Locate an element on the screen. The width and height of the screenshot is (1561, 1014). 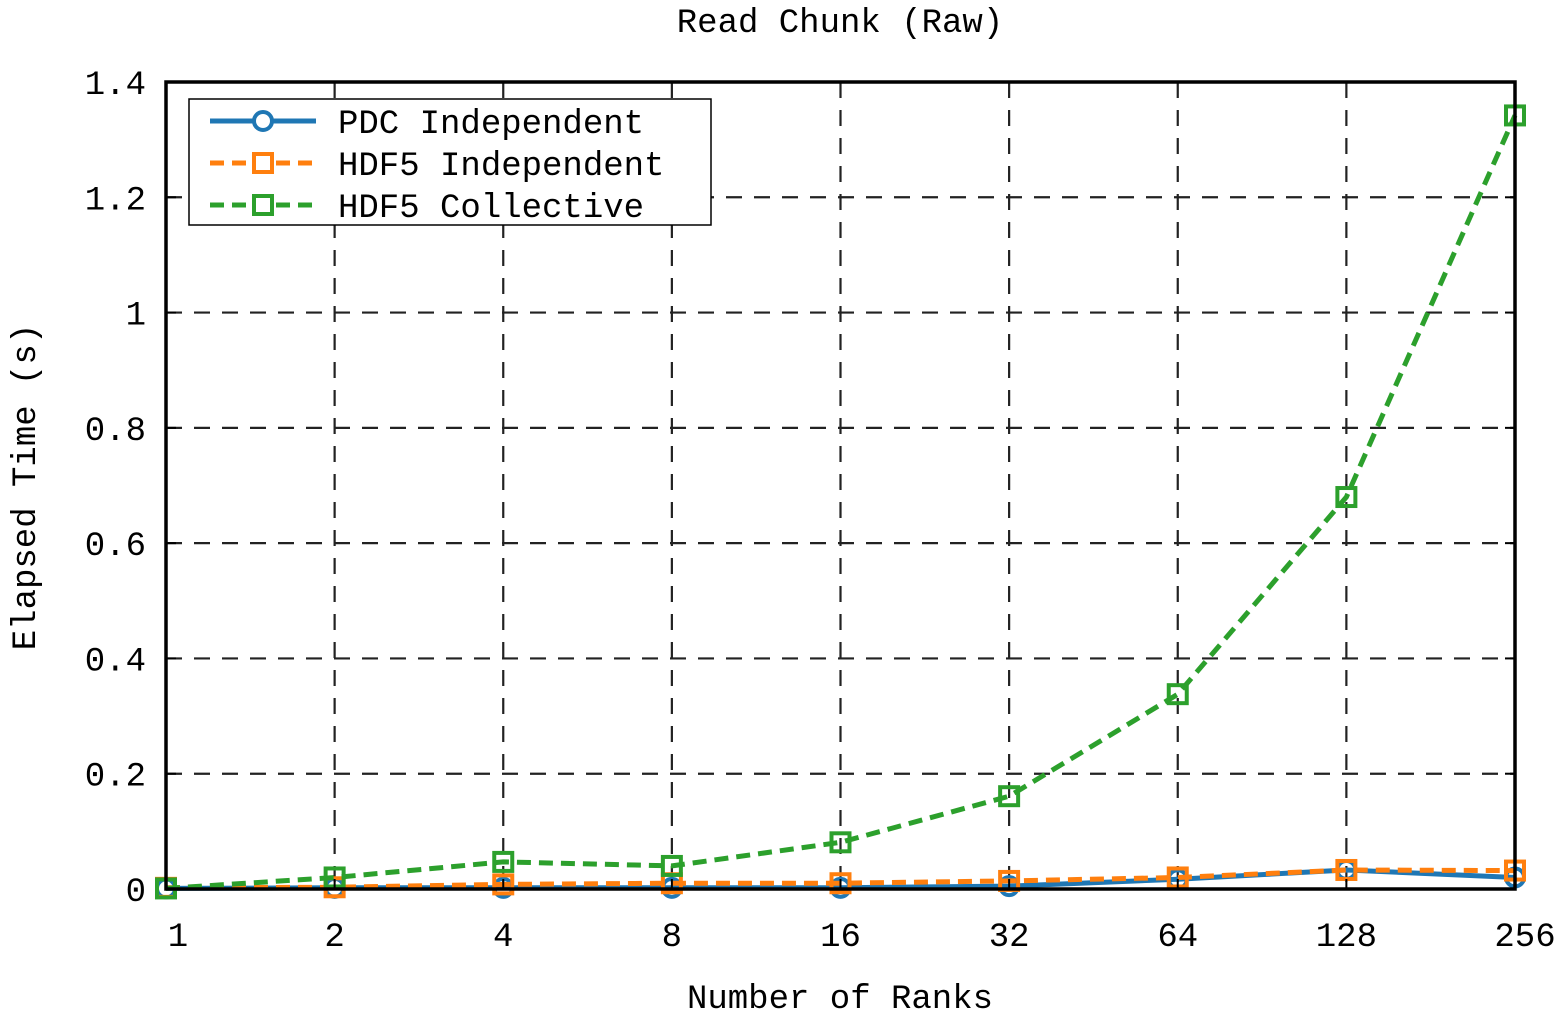
x-tick-label: 256 is located at coordinates (1524, 938).